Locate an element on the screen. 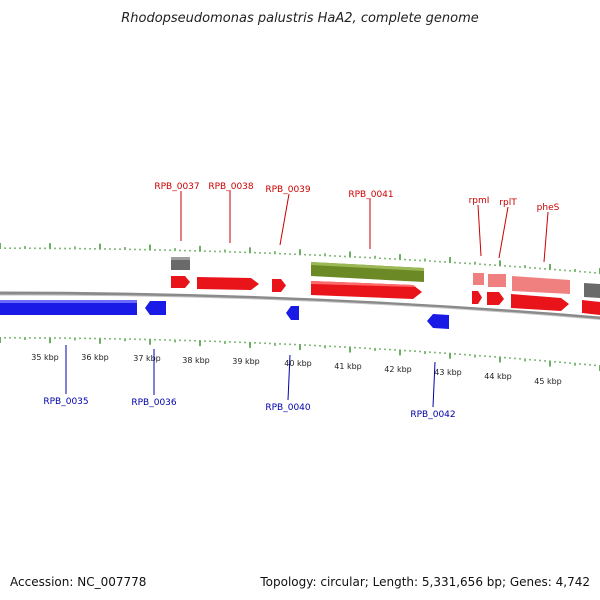 The image size is (600, 600). label-RPB_0039: RPB_0039 is located at coordinates (288, 190).